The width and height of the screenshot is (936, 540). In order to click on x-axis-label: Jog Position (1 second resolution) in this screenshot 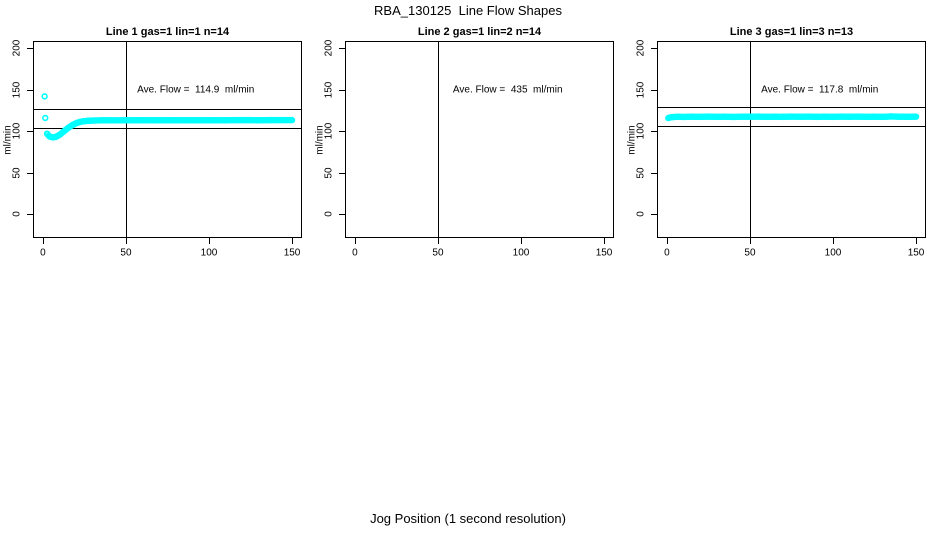, I will do `click(468, 518)`.